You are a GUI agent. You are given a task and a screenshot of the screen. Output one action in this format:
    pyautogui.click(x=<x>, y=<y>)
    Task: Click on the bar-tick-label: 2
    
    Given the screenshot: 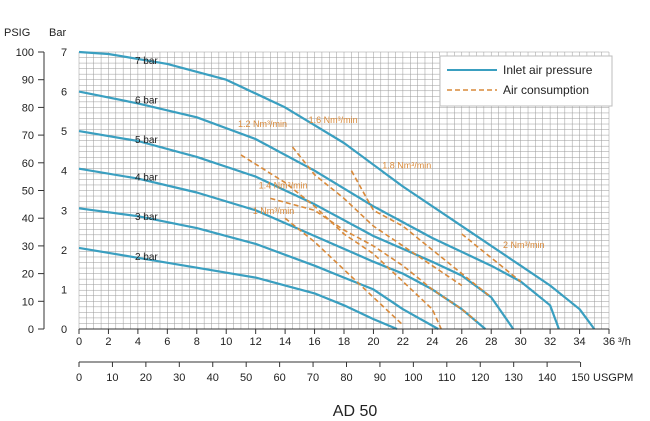 What is the action you would take?
    pyautogui.click(x=64, y=251)
    